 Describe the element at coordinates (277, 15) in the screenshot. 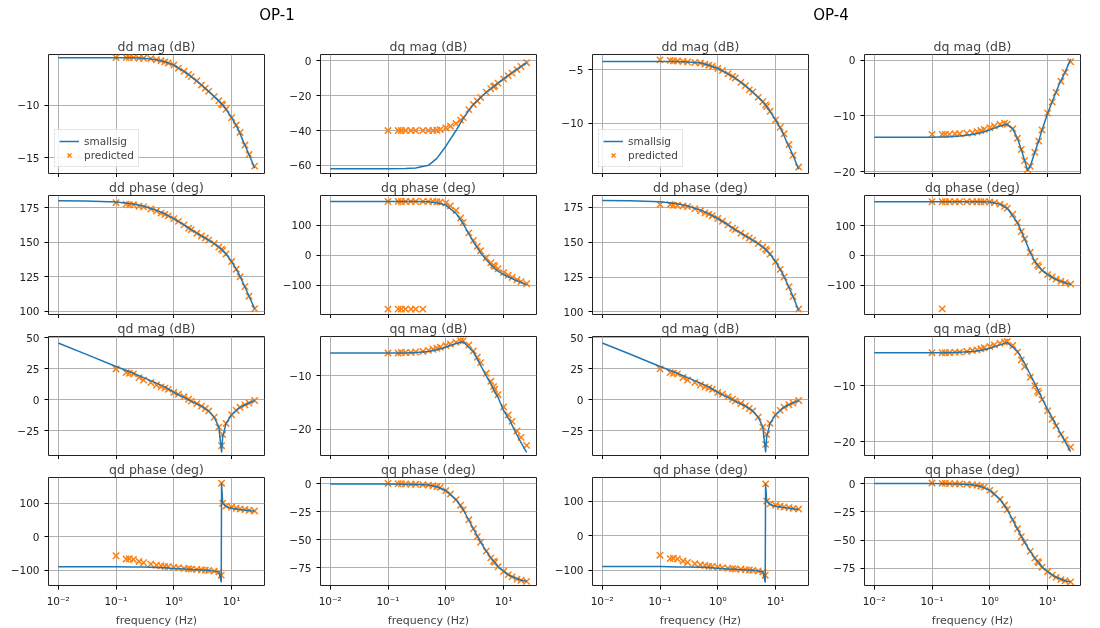

I see `text: OP-1` at that location.